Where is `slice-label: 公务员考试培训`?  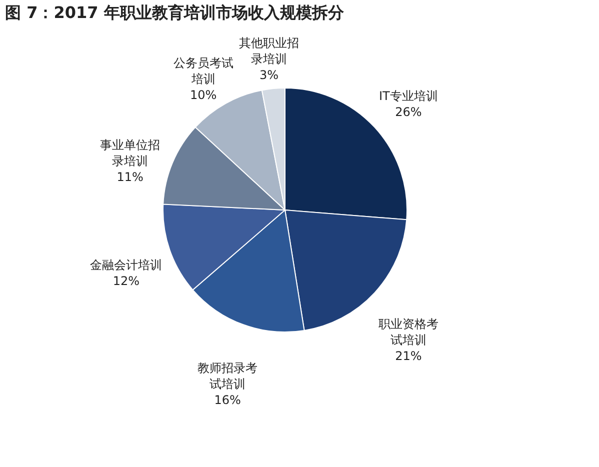
slice-label: 公务员考试培训 is located at coordinates (203, 71).